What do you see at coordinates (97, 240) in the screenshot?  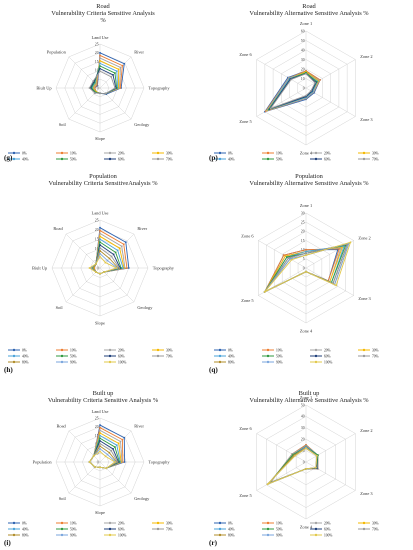 I see `tick-label: 15` at bounding box center [97, 240].